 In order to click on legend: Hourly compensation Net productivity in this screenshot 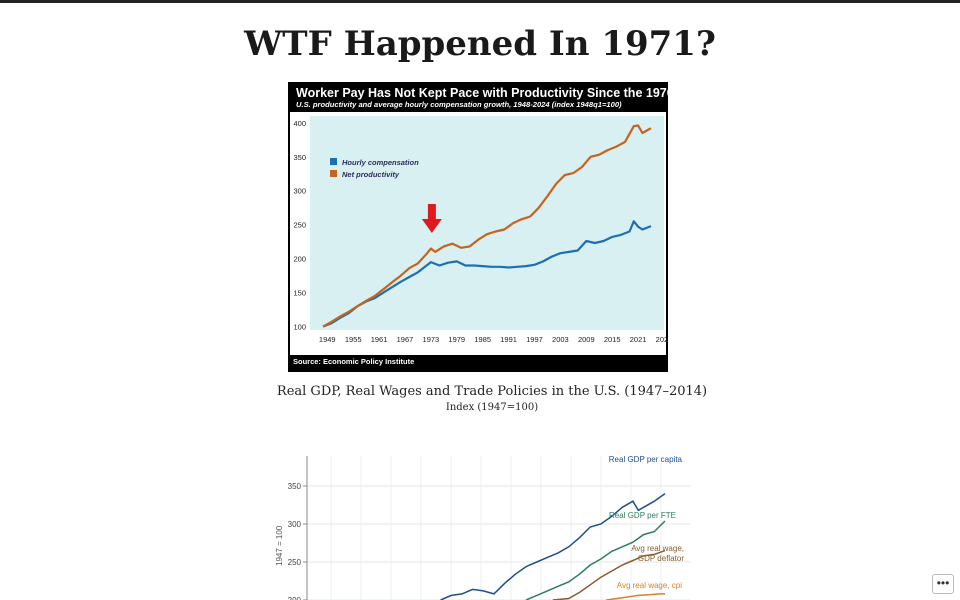, I will do `click(374, 168)`.